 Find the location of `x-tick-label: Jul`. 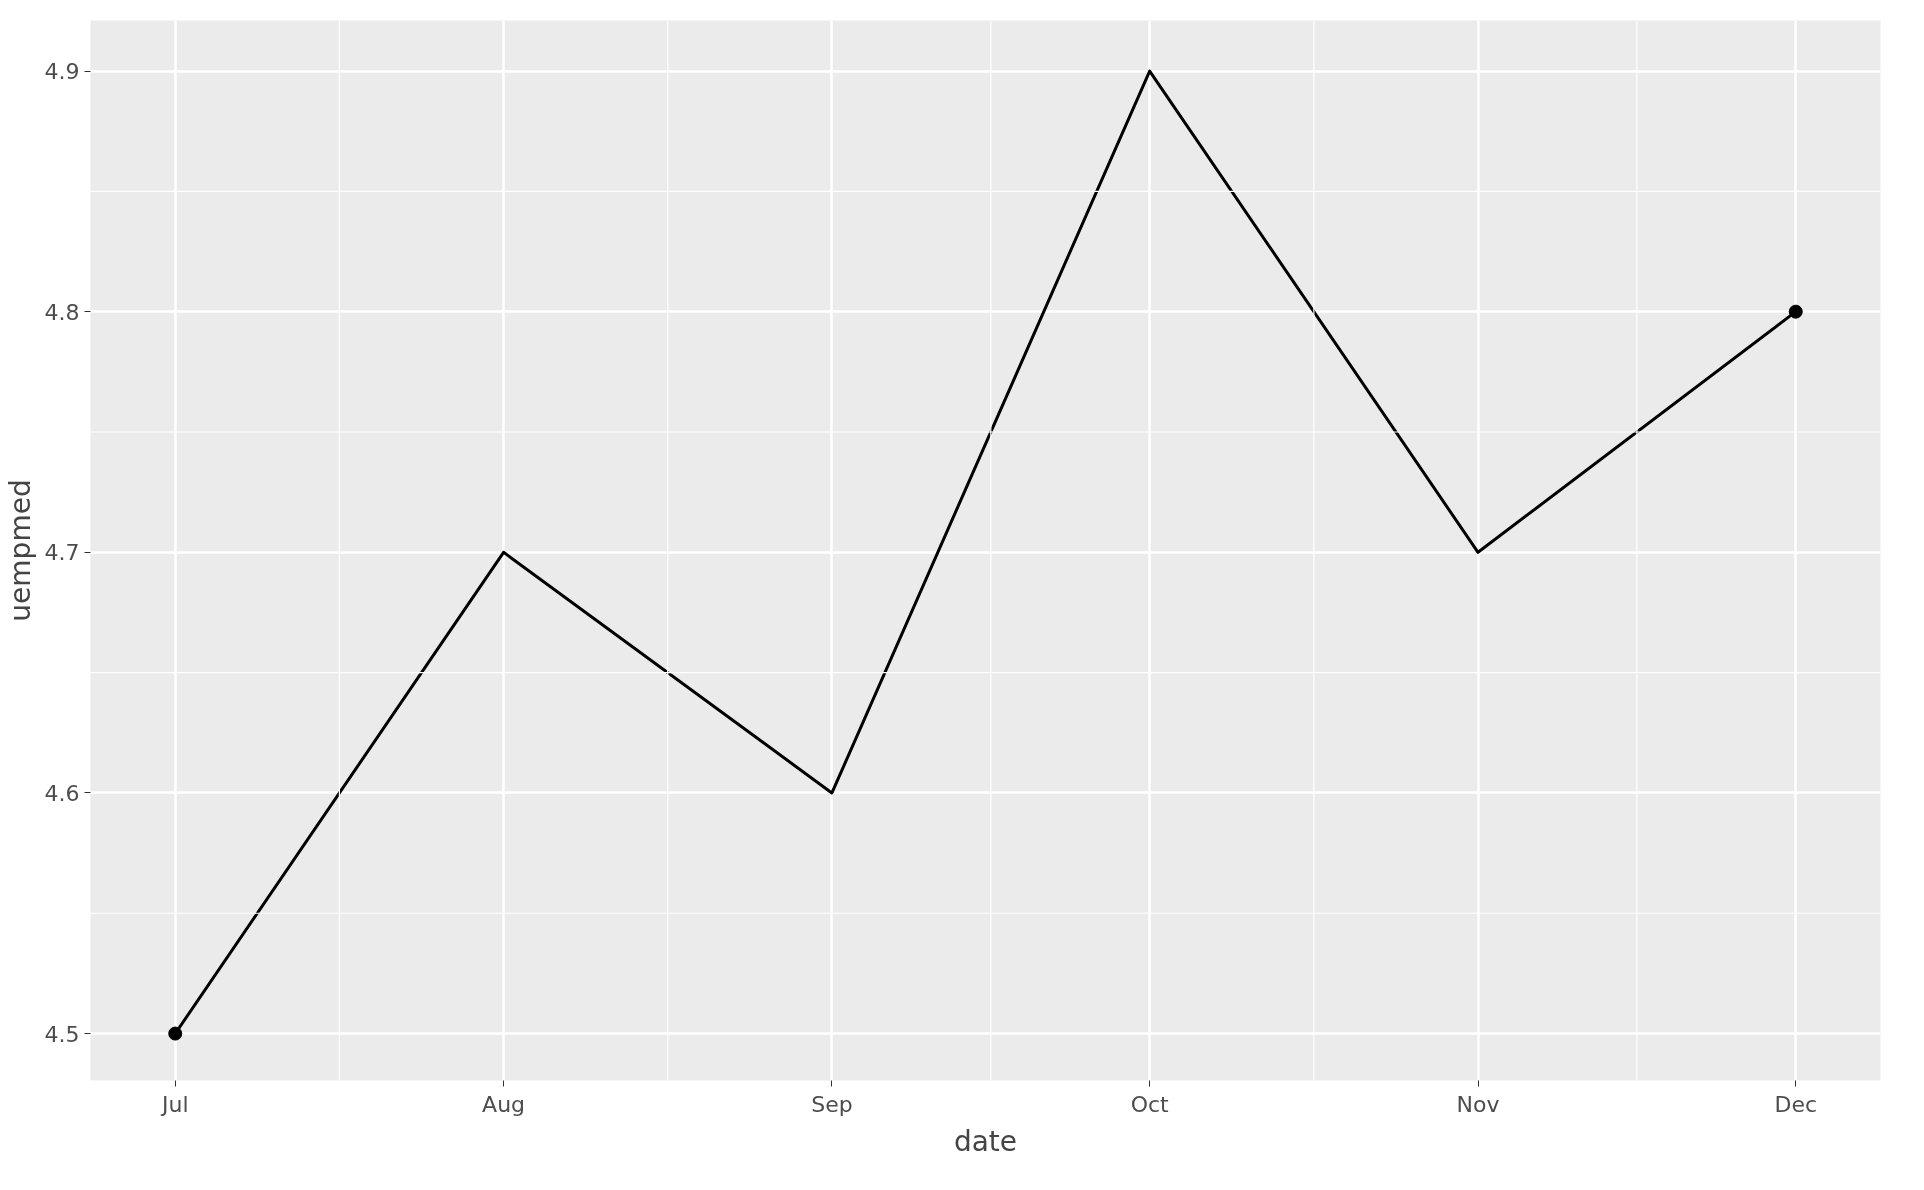

x-tick-label: Jul is located at coordinates (174, 1104).